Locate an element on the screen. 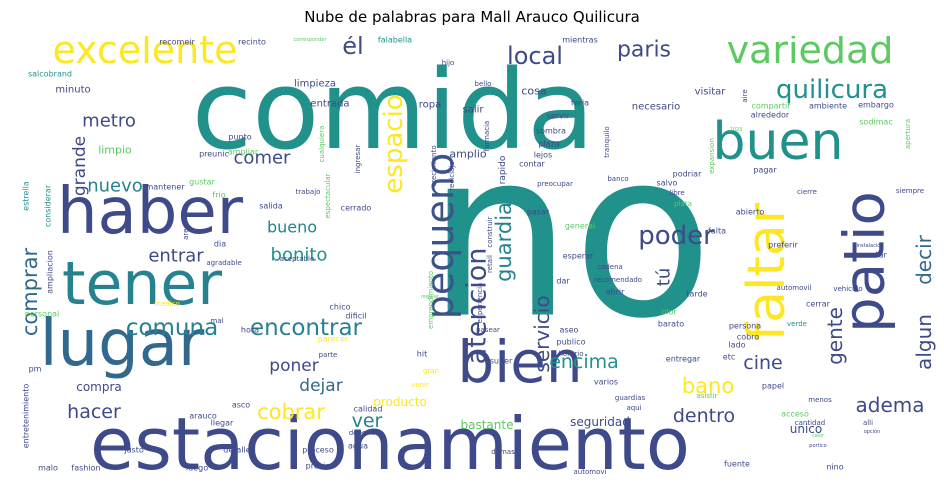  word-175: area is located at coordinates (186, 232).